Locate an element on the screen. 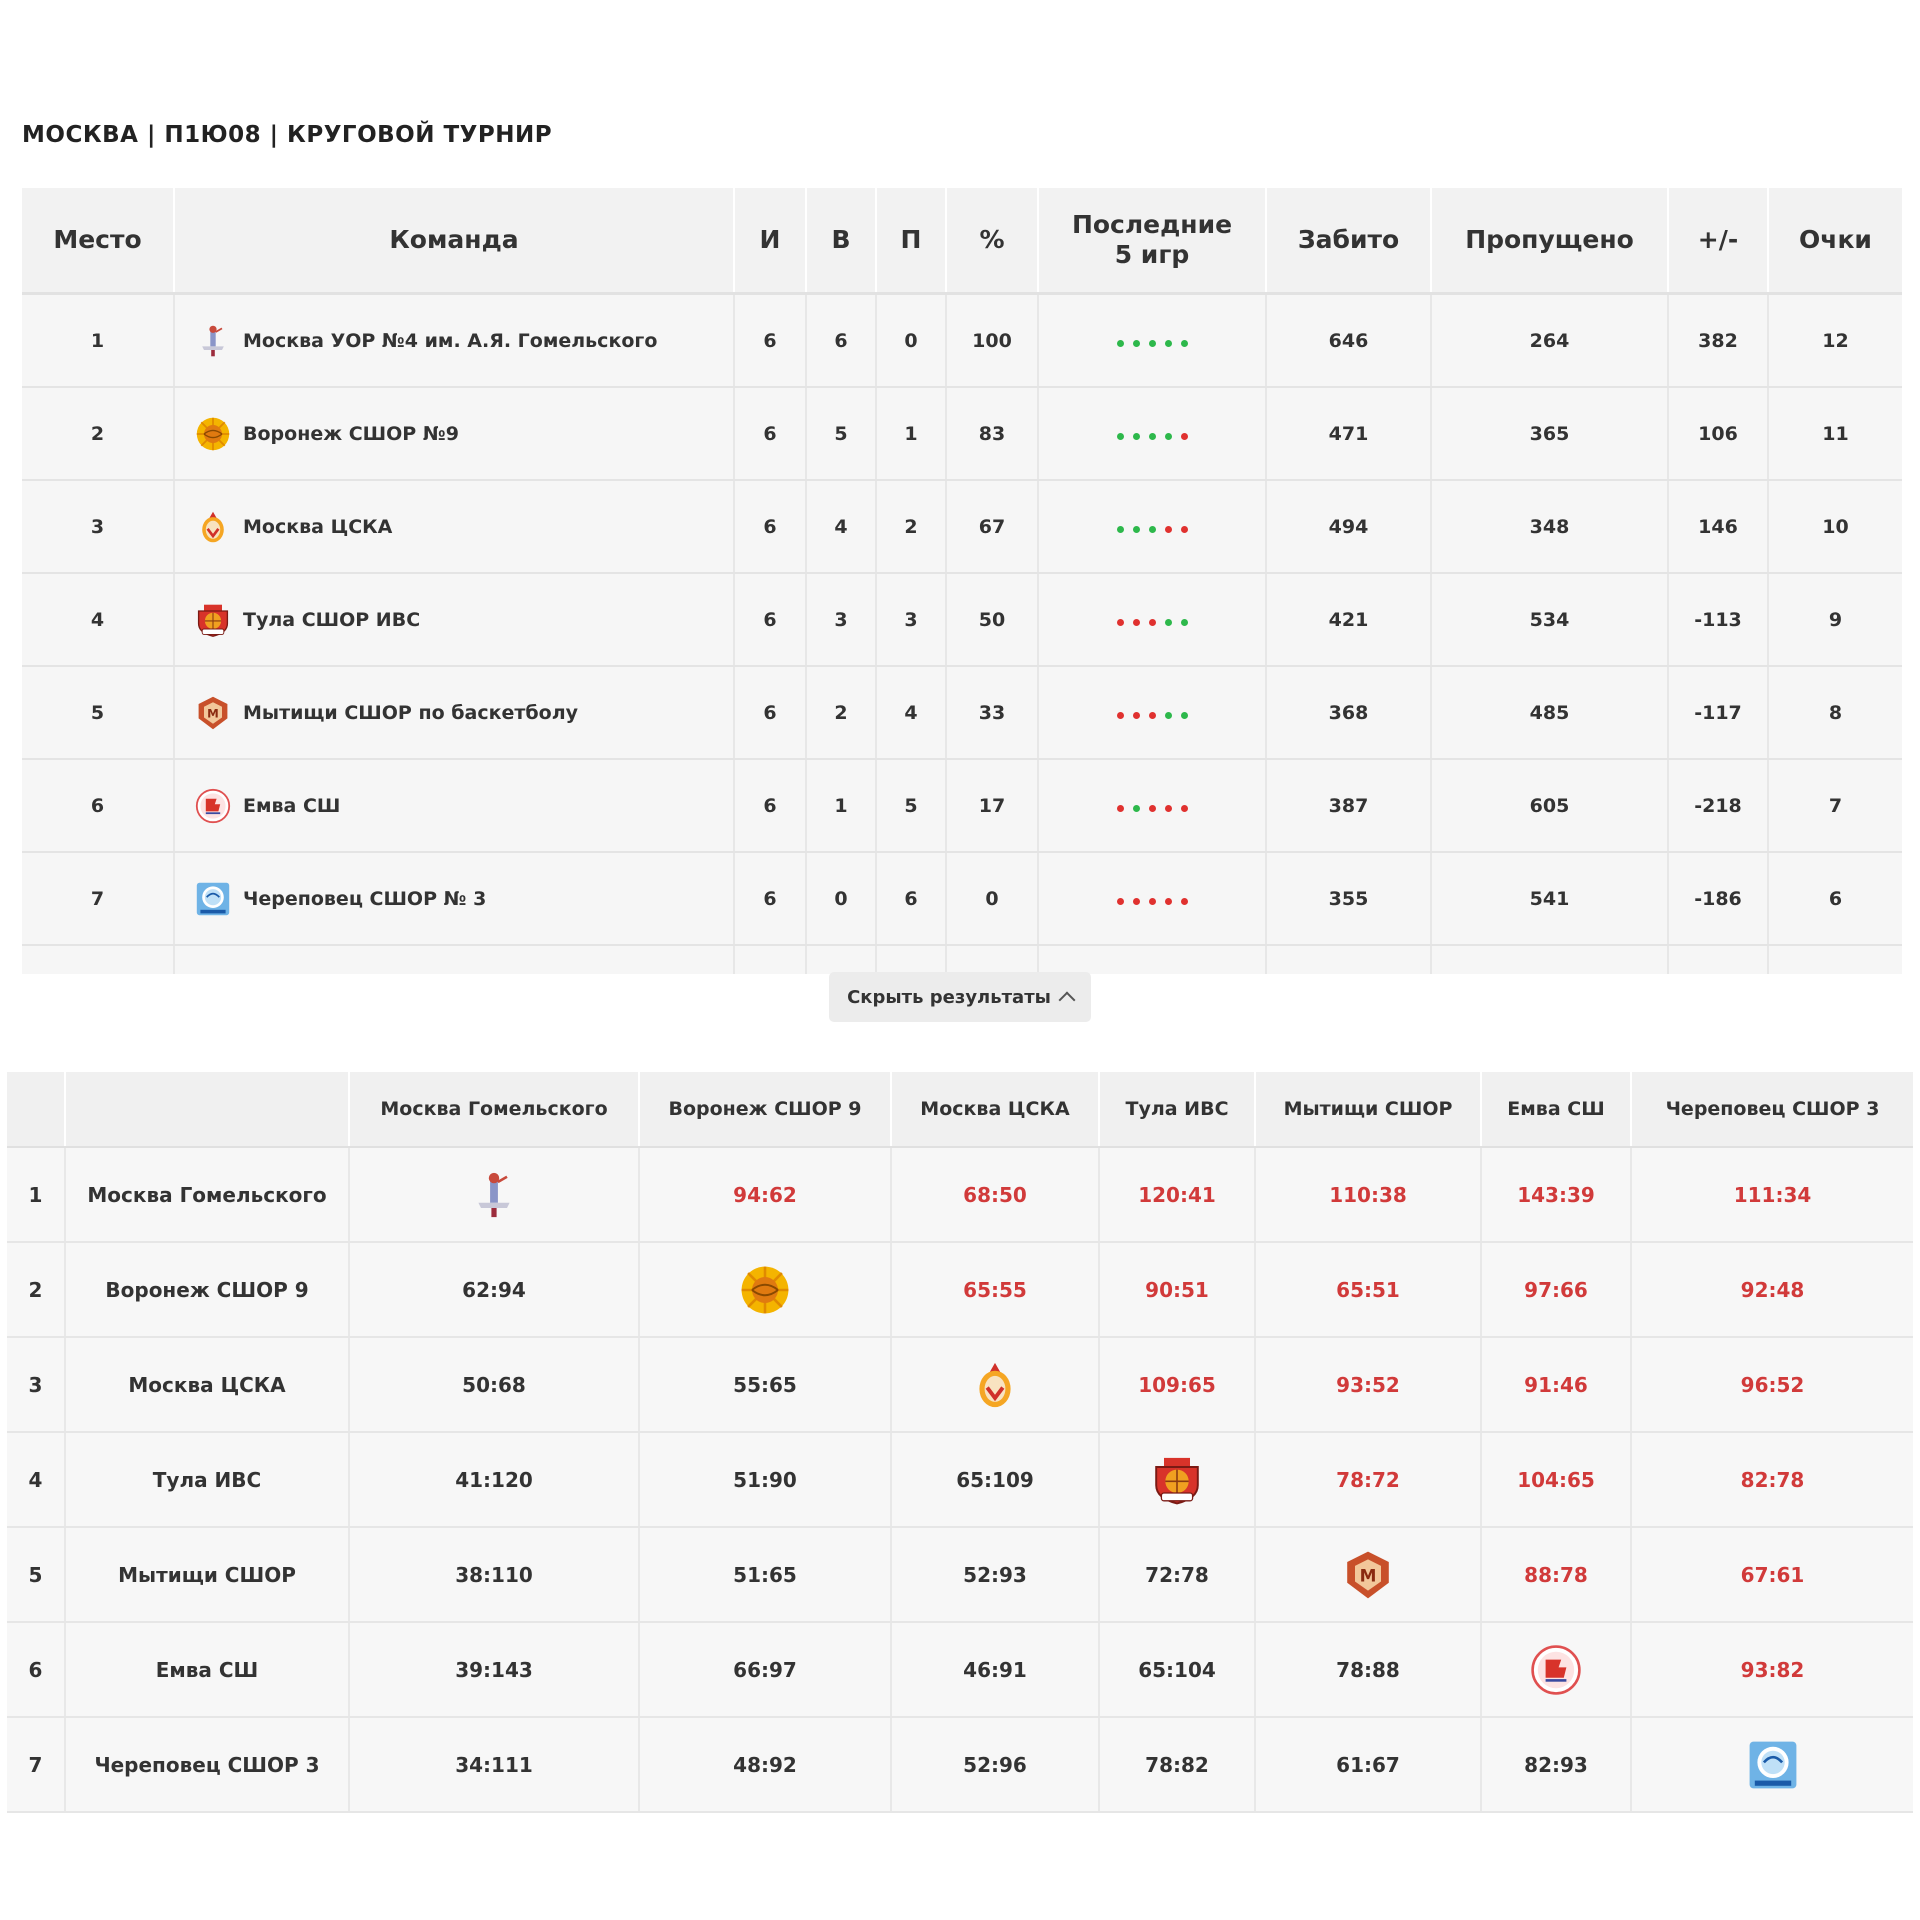 Image resolution: width=1920 pixels, height=1920 pixels. hide-results-button: Скрыть результаты is located at coordinates (960, 997).